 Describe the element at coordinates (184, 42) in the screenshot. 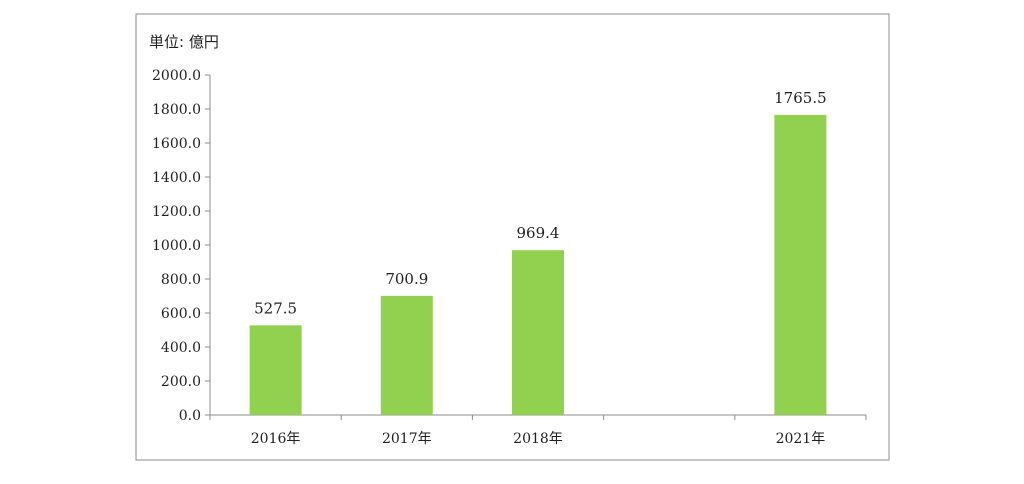

I see `unit-label: 単位: 億円` at that location.